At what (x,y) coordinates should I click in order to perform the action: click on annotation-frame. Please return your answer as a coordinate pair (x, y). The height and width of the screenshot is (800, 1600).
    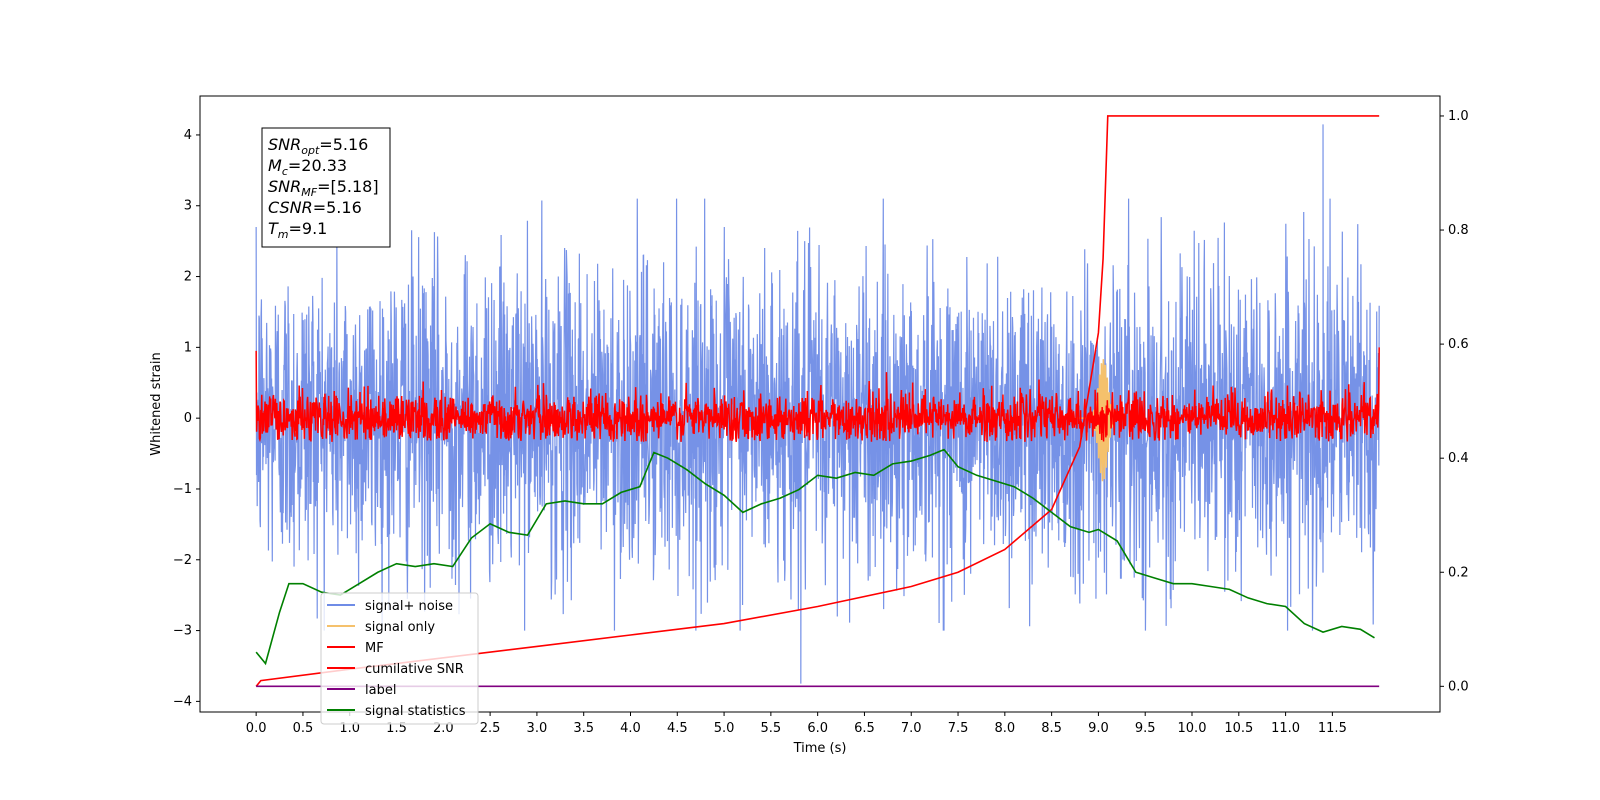
    Looking at the image, I should click on (326, 187).